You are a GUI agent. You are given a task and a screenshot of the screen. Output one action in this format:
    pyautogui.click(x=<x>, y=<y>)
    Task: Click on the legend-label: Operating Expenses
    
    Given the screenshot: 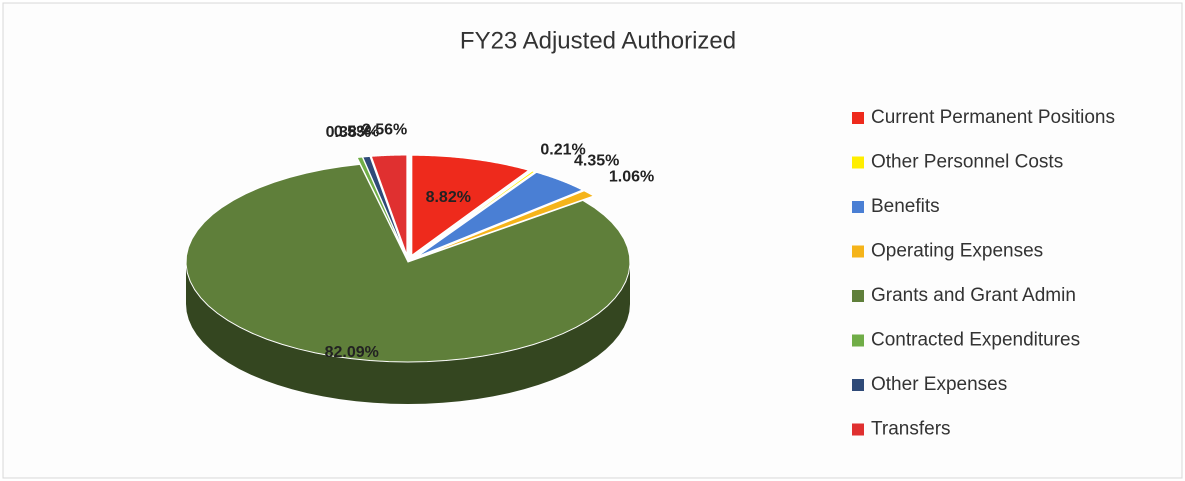 What is the action you would take?
    pyautogui.click(x=957, y=251)
    